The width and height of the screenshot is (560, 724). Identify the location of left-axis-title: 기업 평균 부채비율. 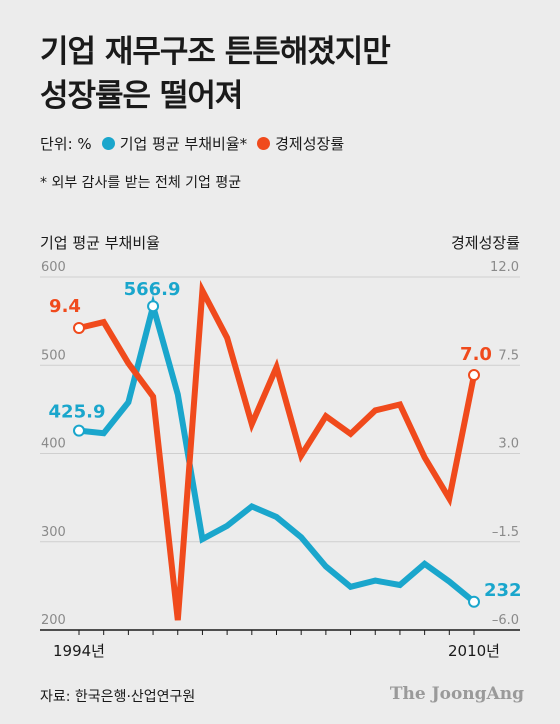
(100, 243).